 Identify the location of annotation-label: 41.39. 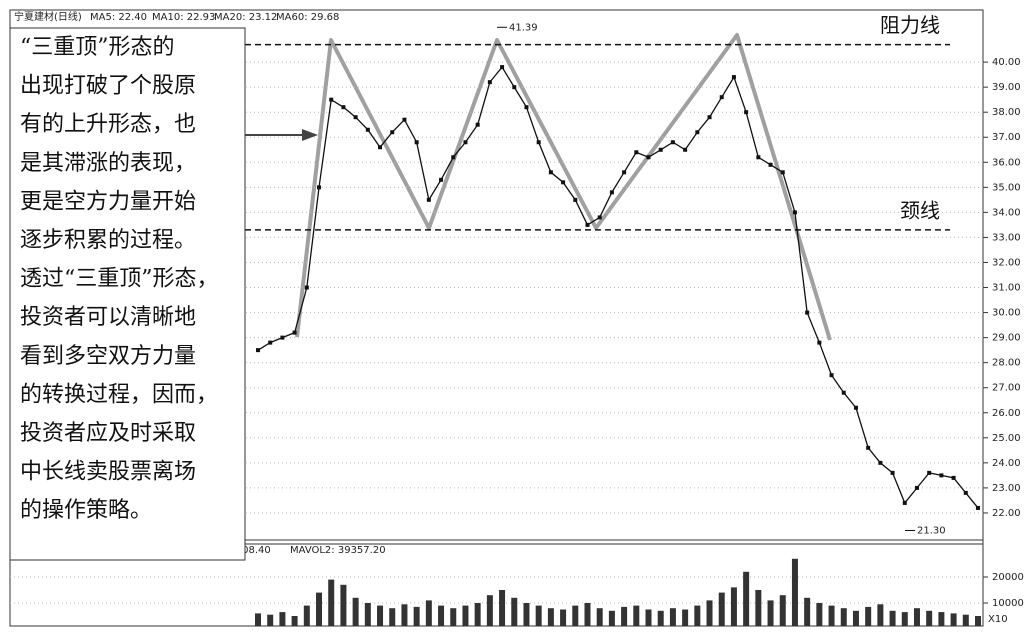
(523, 27).